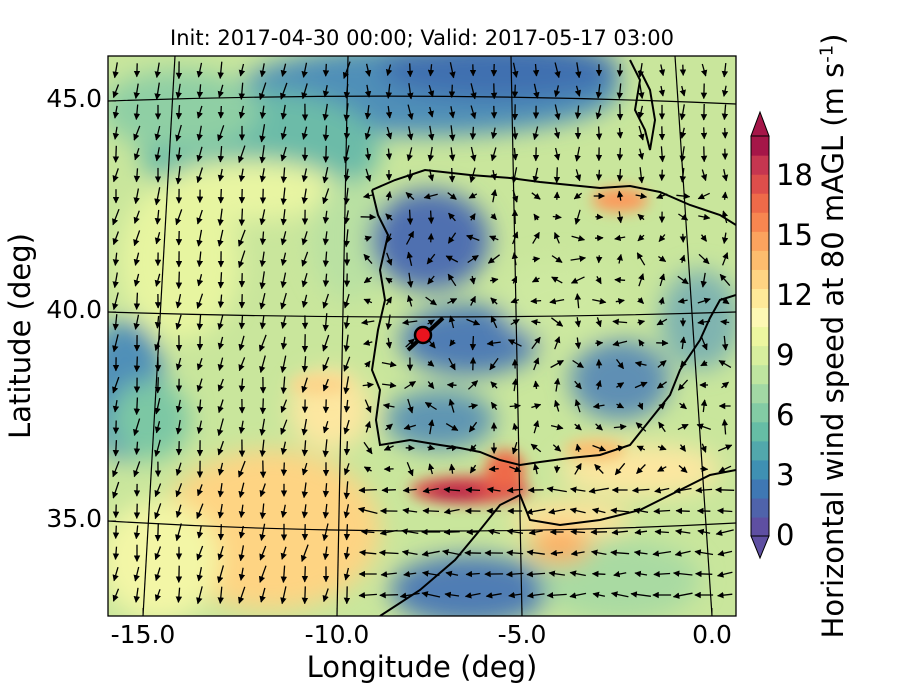 The image size is (900, 700). Describe the element at coordinates (143, 634) in the screenshot. I see `x-tick-label: -15.0` at that location.